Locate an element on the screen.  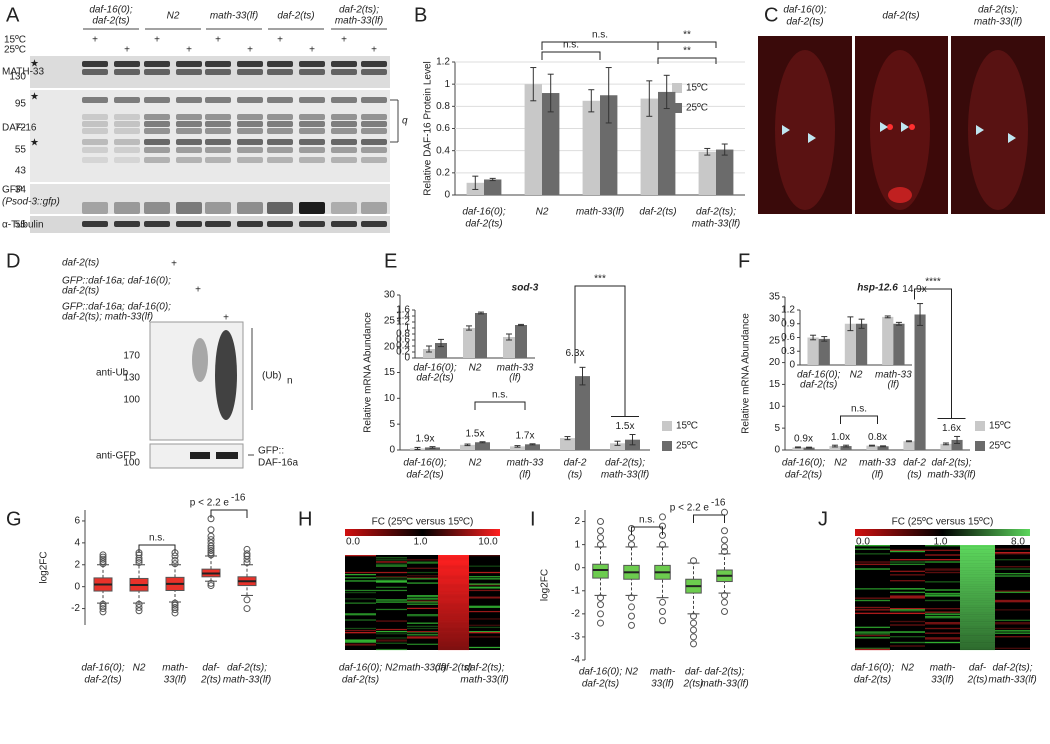
blot-strip is located at coordinates (210, 199).